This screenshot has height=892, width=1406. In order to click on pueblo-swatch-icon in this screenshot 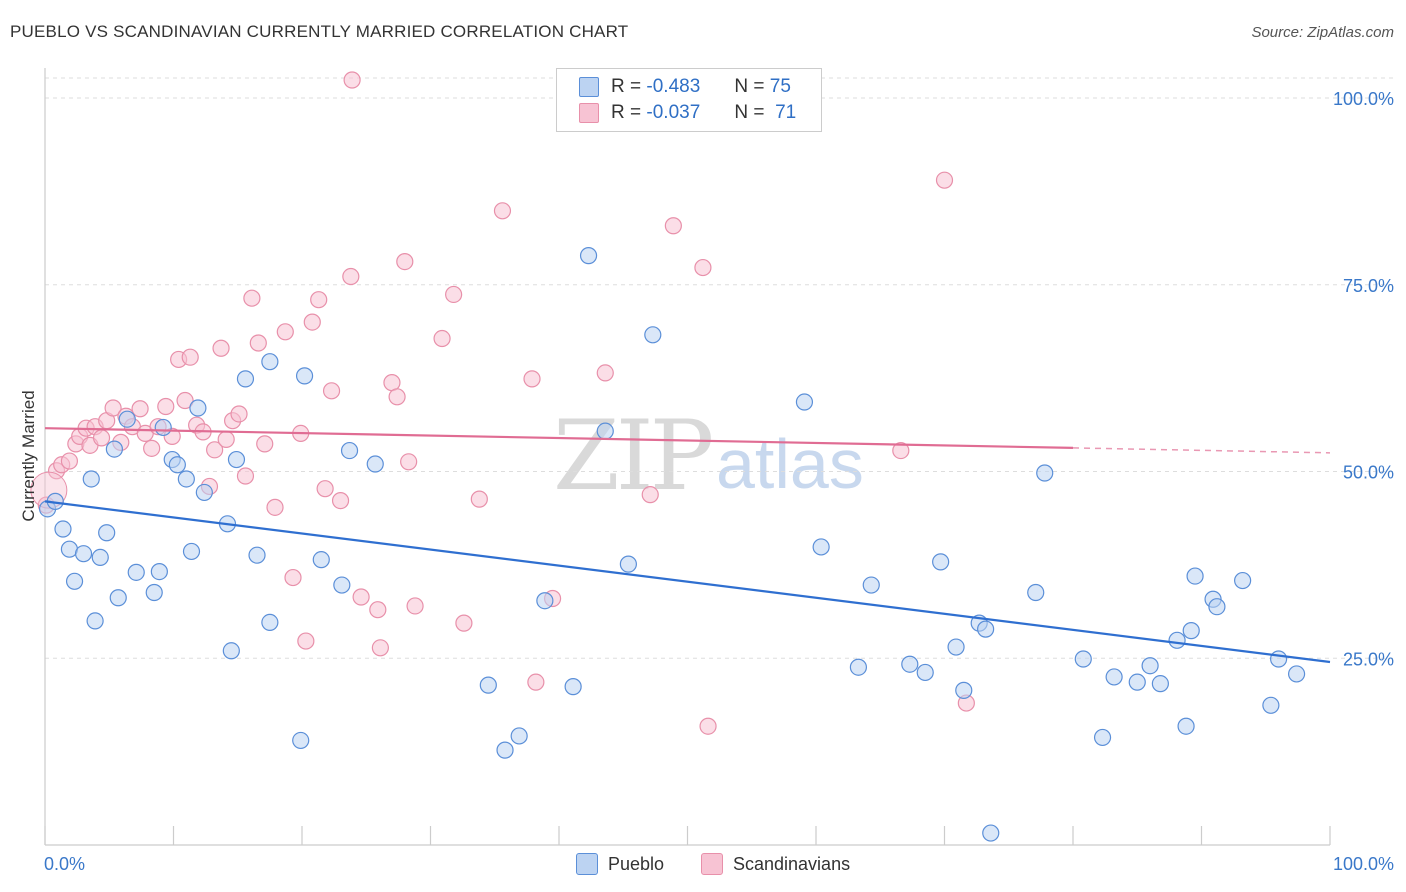, I will do `click(589, 87)`.